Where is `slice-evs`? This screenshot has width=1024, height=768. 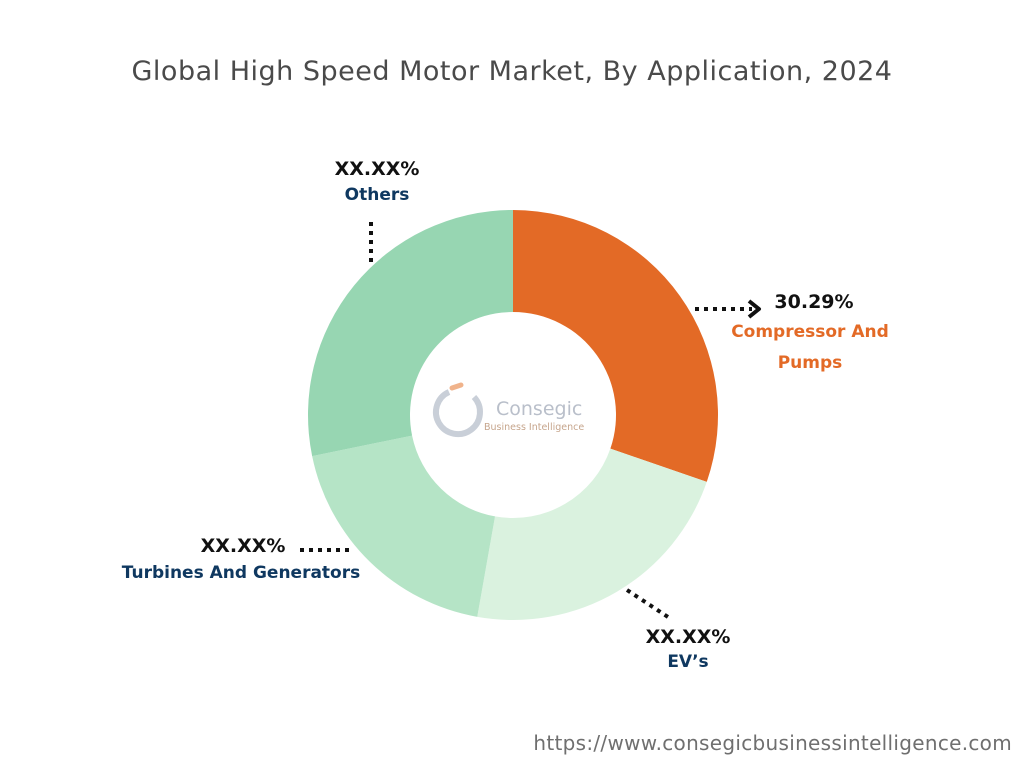
slice-evs is located at coordinates (592, 534).